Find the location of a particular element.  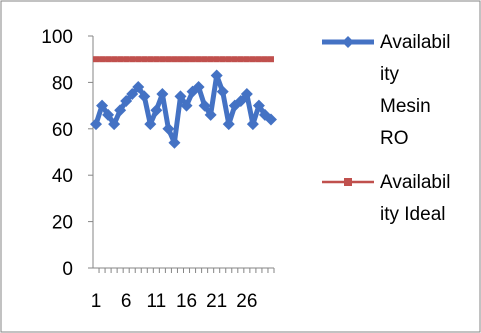

x-tick-label: 11 is located at coordinates (156, 301).